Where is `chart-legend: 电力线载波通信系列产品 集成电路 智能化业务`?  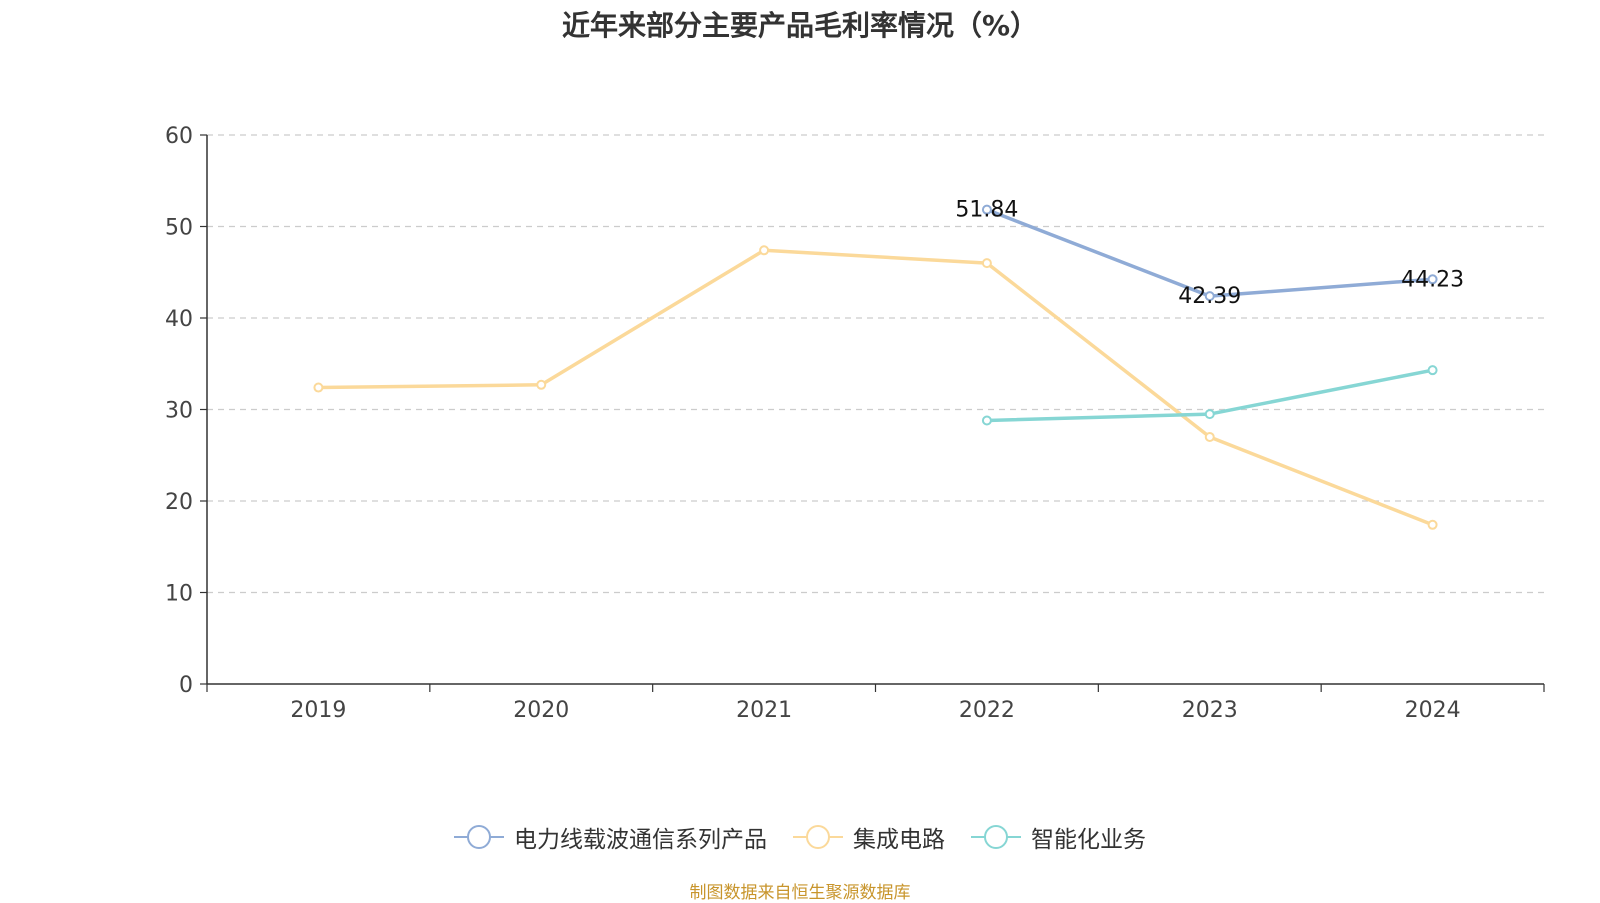
chart-legend: 电力线载波通信系列产品 集成电路 智能化业务 is located at coordinates (800, 837).